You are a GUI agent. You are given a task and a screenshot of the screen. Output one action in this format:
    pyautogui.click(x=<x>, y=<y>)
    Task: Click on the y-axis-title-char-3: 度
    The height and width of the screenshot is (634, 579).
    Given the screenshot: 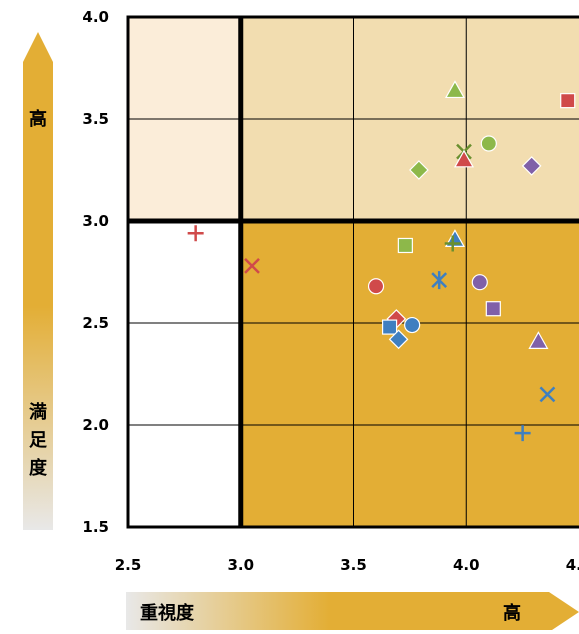 What is the action you would take?
    pyautogui.click(x=38, y=468)
    